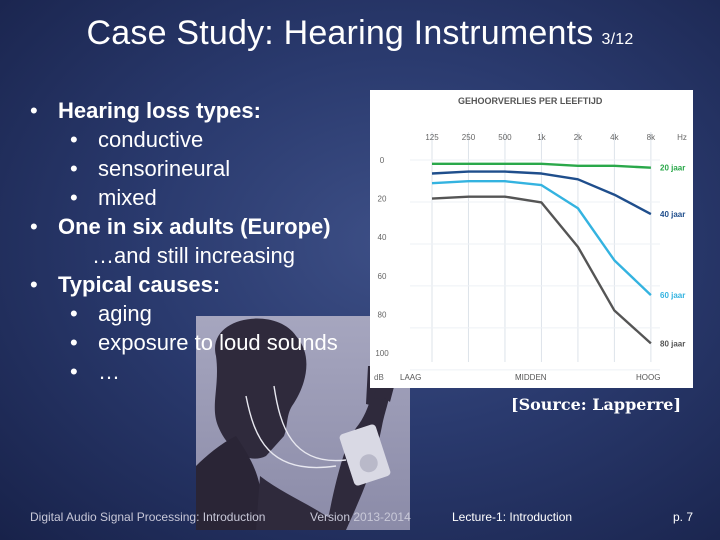 The height and width of the screenshot is (540, 720). I want to click on y-tick-label: 80, so click(382, 314).